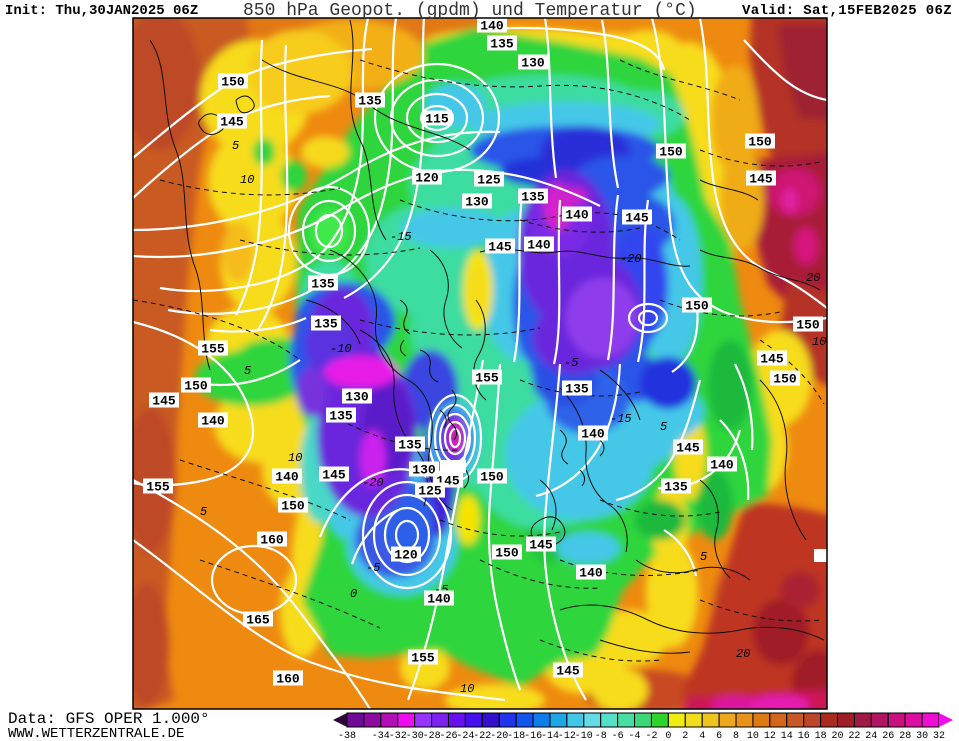 This screenshot has width=959, height=741. What do you see at coordinates (854, 736) in the screenshot?
I see `svg-text: 22` at bounding box center [854, 736].